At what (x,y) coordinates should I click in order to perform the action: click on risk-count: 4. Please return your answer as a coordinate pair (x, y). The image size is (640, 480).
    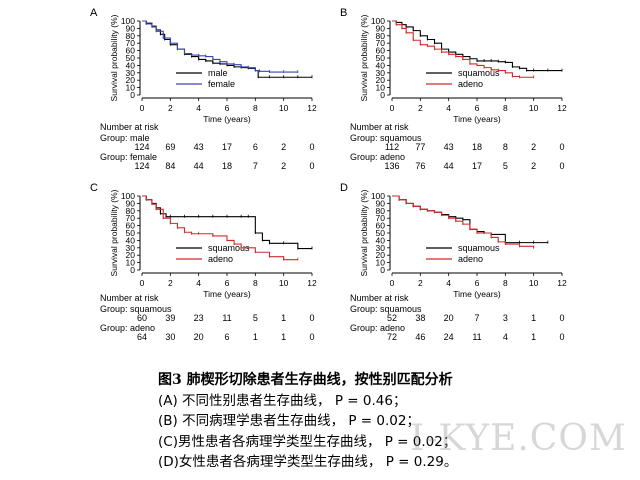
    Looking at the image, I should click on (505, 337).